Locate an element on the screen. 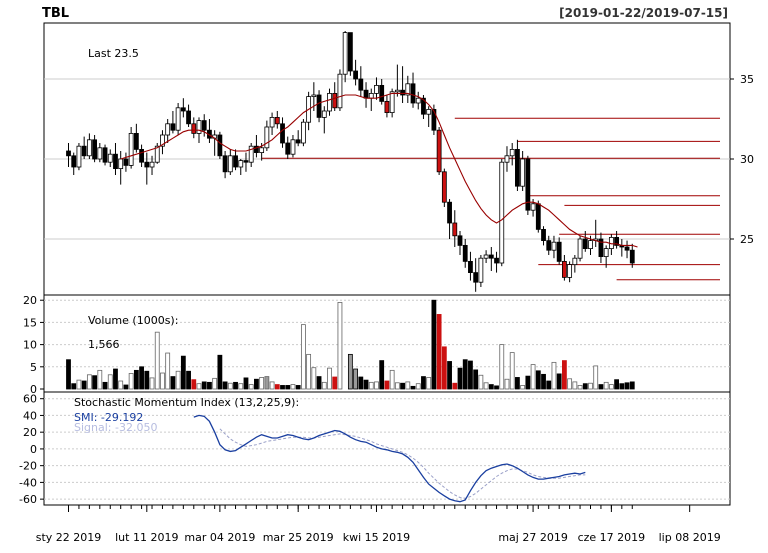 The width and height of the screenshot is (768, 553). volume-title: Volume (1000s): is located at coordinates (133, 320).